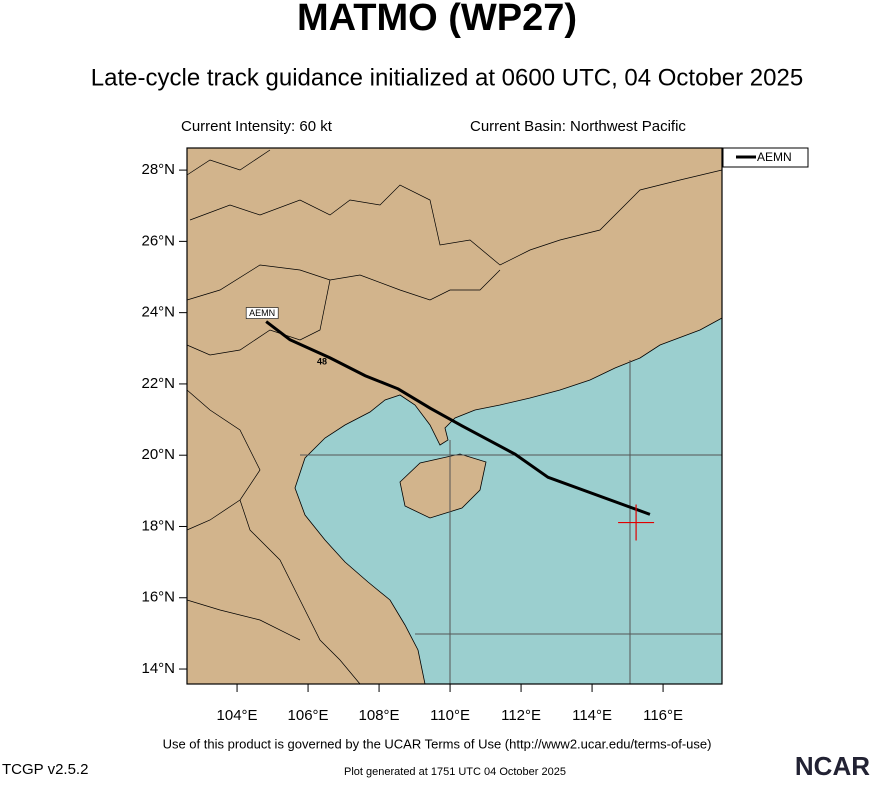  What do you see at coordinates (521, 715) in the screenshot?
I see `x-tick-label: 112°E` at bounding box center [521, 715].